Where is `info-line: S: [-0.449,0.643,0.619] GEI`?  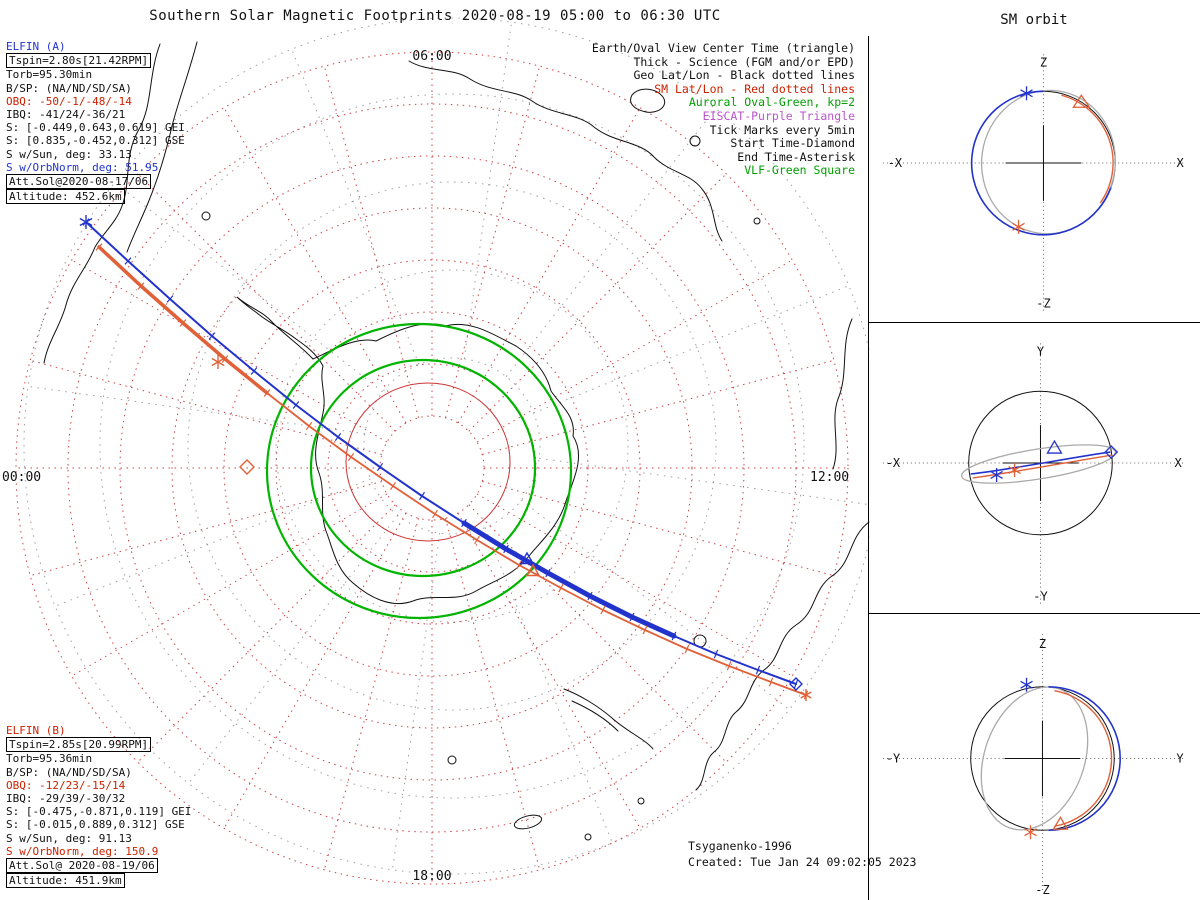 info-line: S: [-0.449,0.643,0.619] GEI is located at coordinates (95, 128).